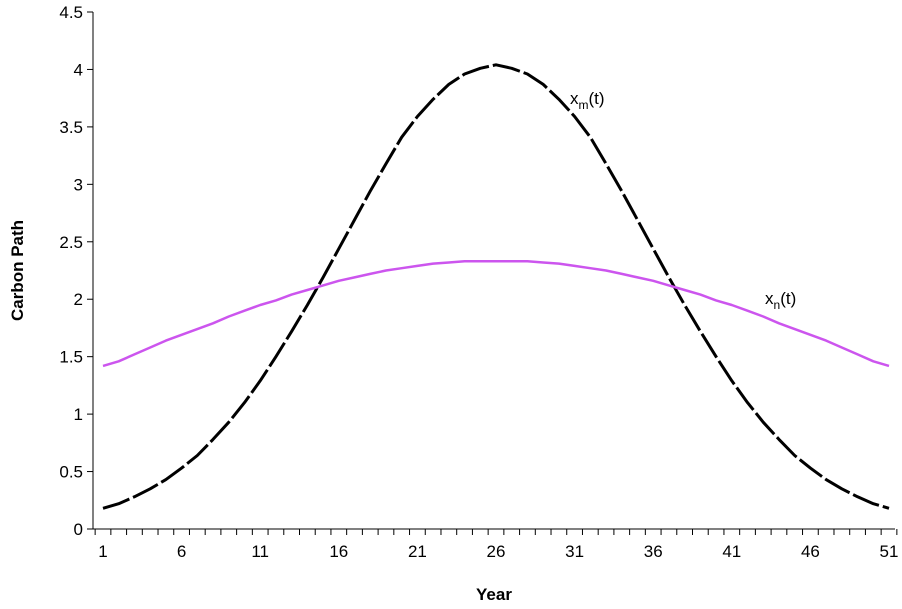 The height and width of the screenshot is (609, 902). I want to click on series-label-sub: m, so click(584, 105).